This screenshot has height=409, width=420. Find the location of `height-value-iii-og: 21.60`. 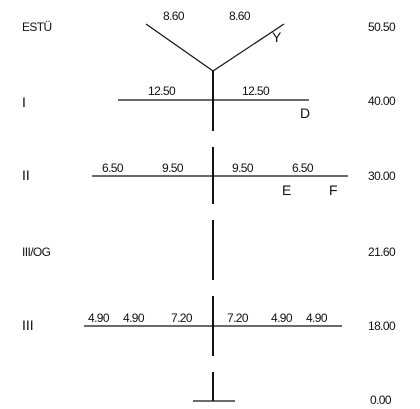

height-value-iii-og: 21.60 is located at coordinates (382, 252).